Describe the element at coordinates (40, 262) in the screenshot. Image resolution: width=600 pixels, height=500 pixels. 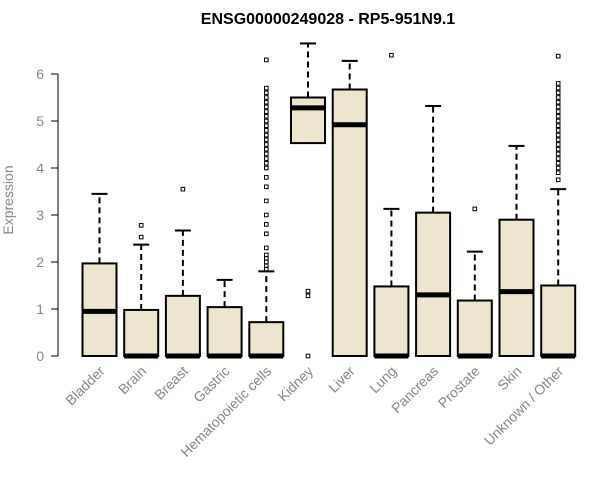
I see `y-tick-label-2: 2` at that location.